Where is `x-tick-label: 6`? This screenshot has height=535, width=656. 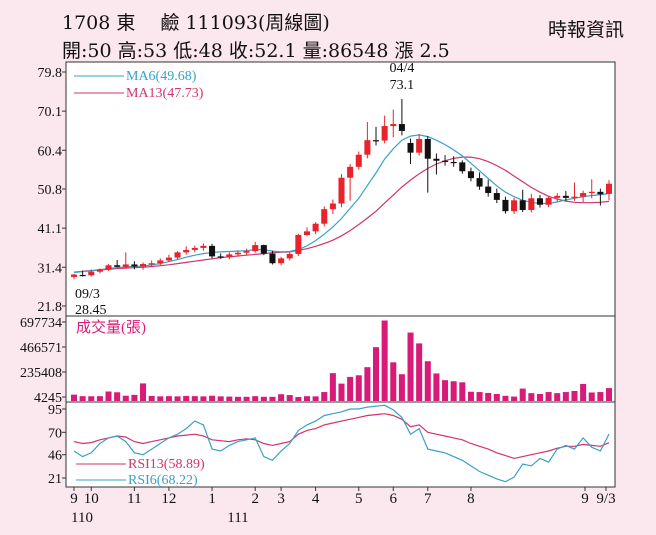 x-tick-label: 6 is located at coordinates (394, 499).